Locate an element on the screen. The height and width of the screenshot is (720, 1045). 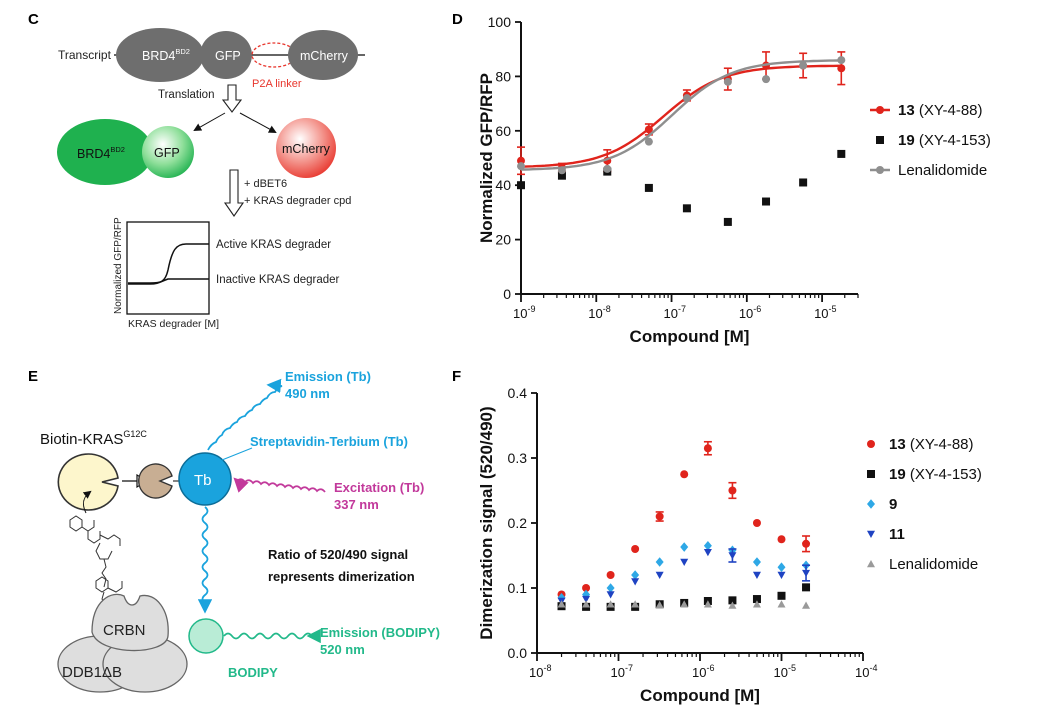
panel-f-letter: F is located at coordinates (456, 376).